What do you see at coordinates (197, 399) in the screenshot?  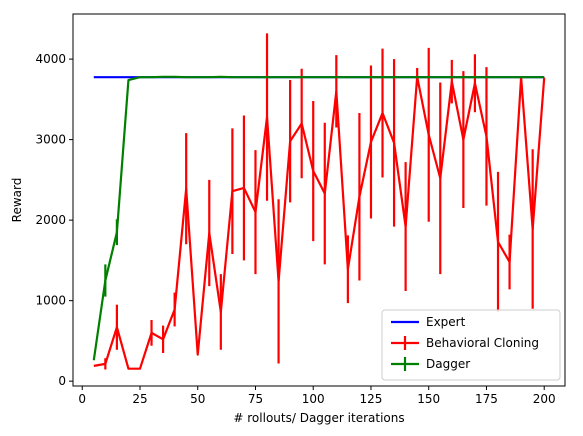 I see `x-tick-label: 50` at bounding box center [197, 399].